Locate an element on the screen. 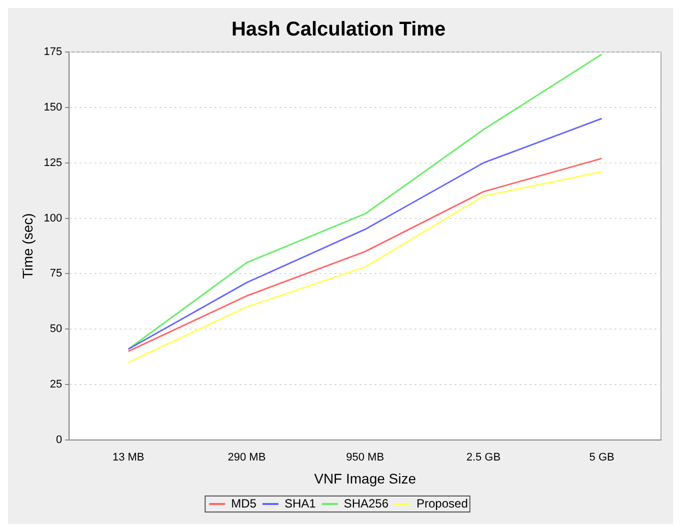 This screenshot has height=532, width=681. y-axis-title: Time (sec) is located at coordinates (27, 246).